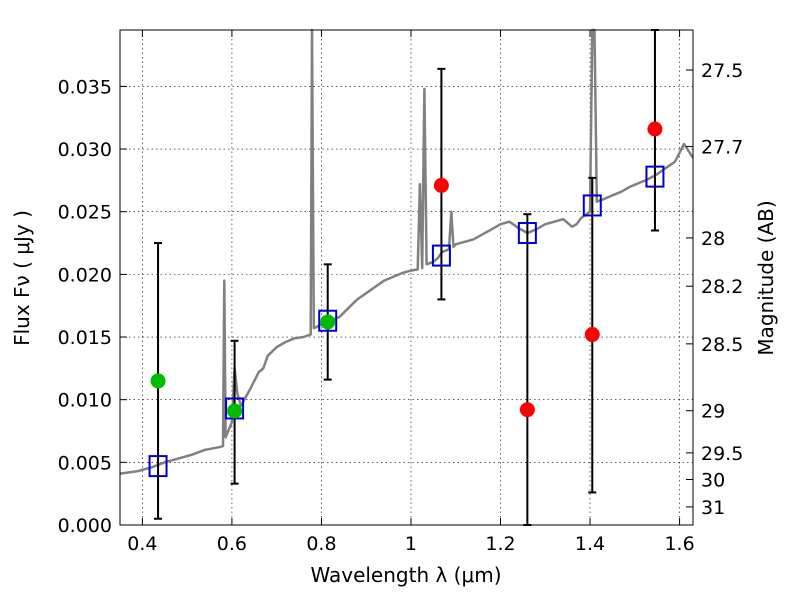  I want to click on magnitude-tick-label: 29.5, so click(722, 454).